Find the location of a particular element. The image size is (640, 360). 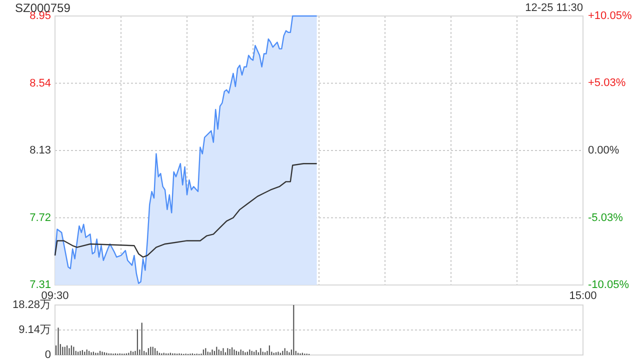

y2-tick-label: 0.00% is located at coordinates (604, 150).